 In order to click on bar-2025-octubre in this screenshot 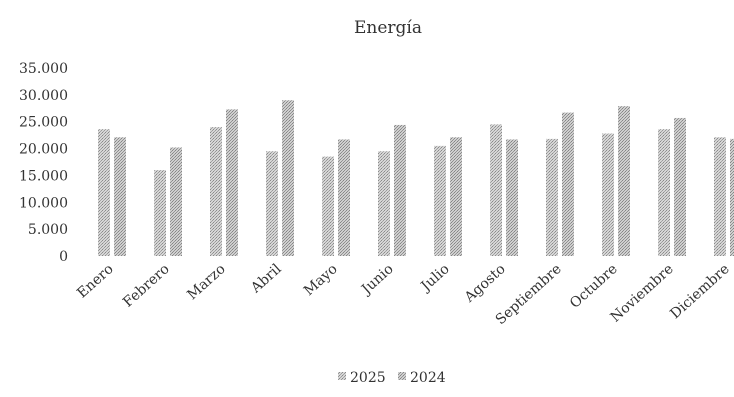, I will do `click(608, 194)`.